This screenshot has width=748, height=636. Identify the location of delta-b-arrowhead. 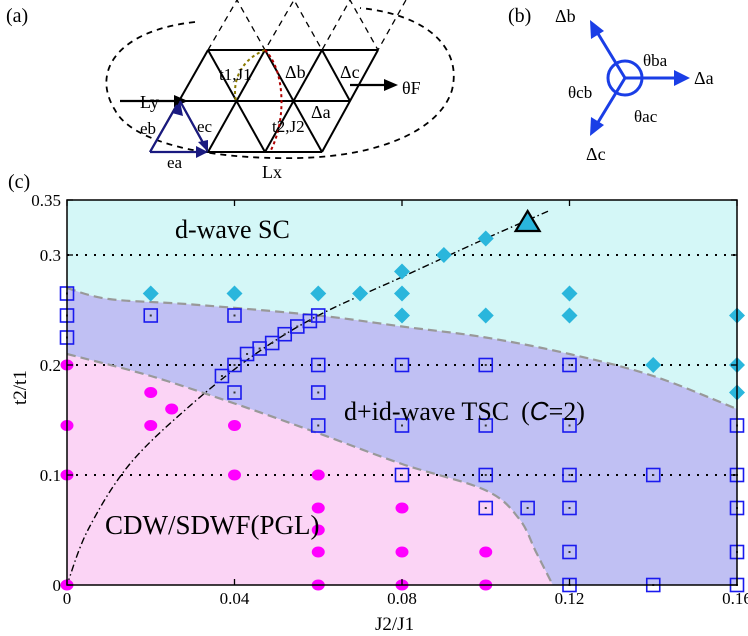
(597, 29).